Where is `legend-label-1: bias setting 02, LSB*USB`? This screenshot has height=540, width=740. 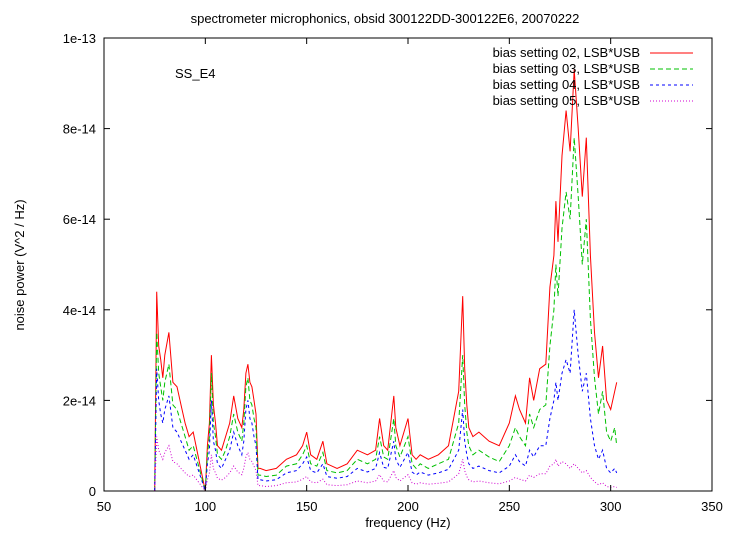
legend-label-1: bias setting 02, LSB*USB is located at coordinates (566, 52).